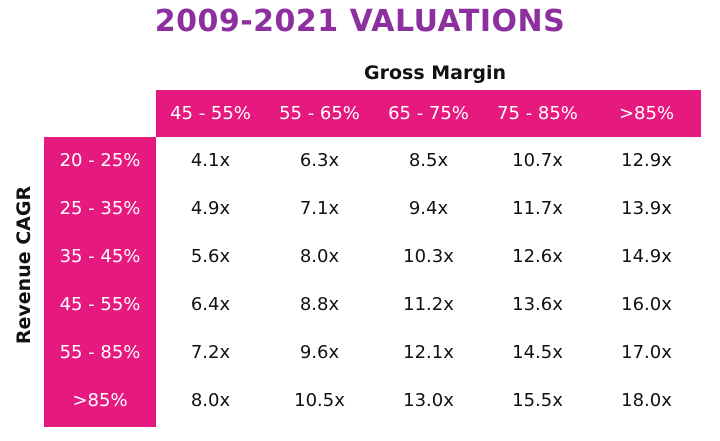 The height and width of the screenshot is (441, 720). I want to click on row-header: 25 - 35%, so click(100, 208).